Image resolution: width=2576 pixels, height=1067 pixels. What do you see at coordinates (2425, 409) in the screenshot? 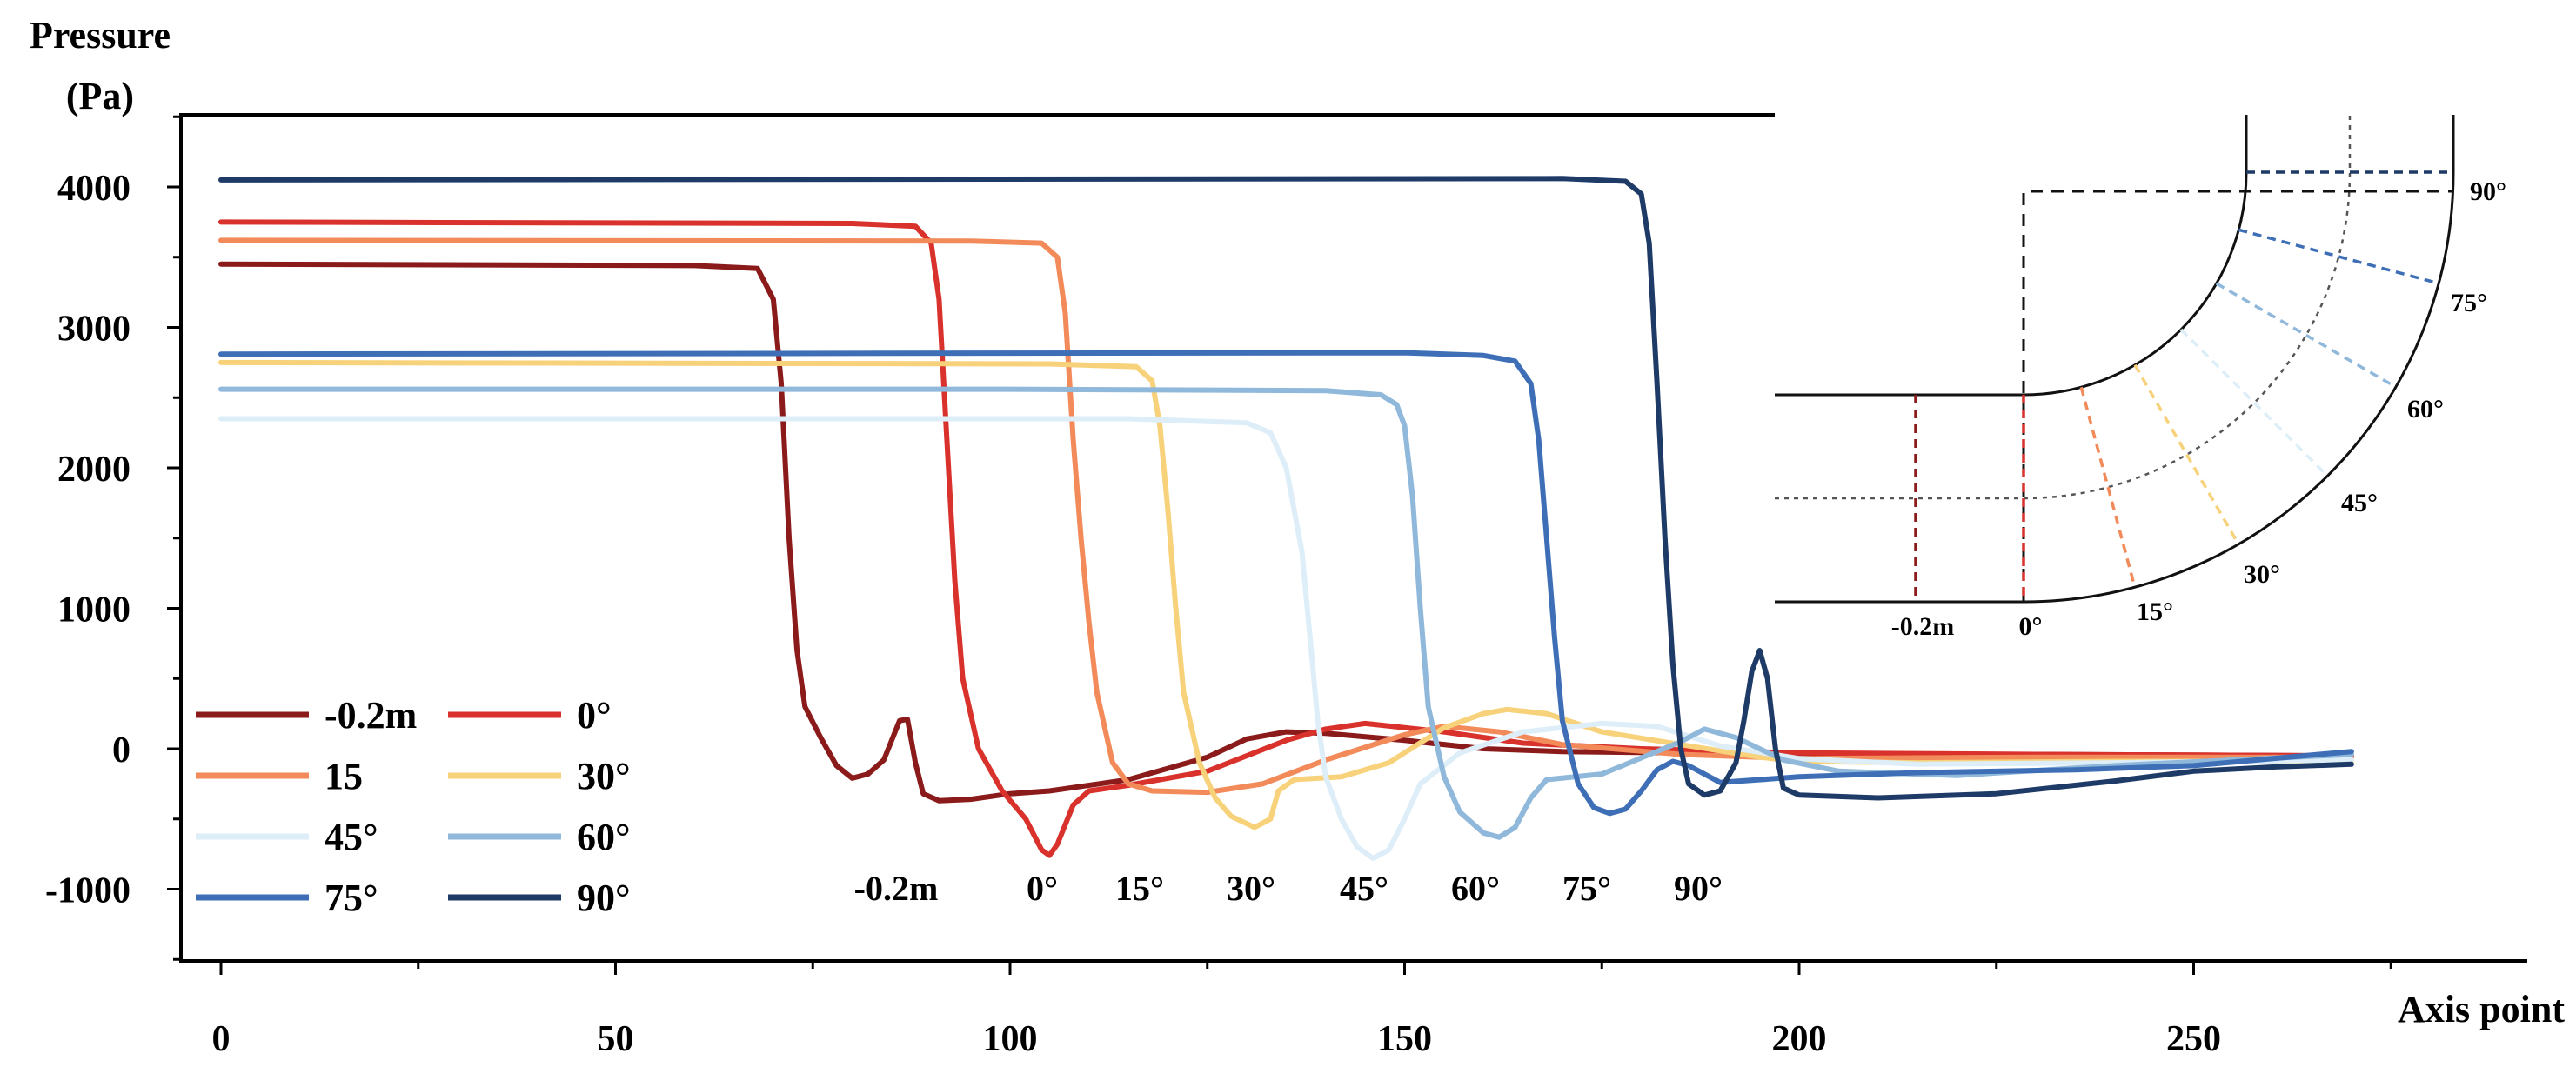
I see `inset-label-60: 60°` at bounding box center [2425, 409].